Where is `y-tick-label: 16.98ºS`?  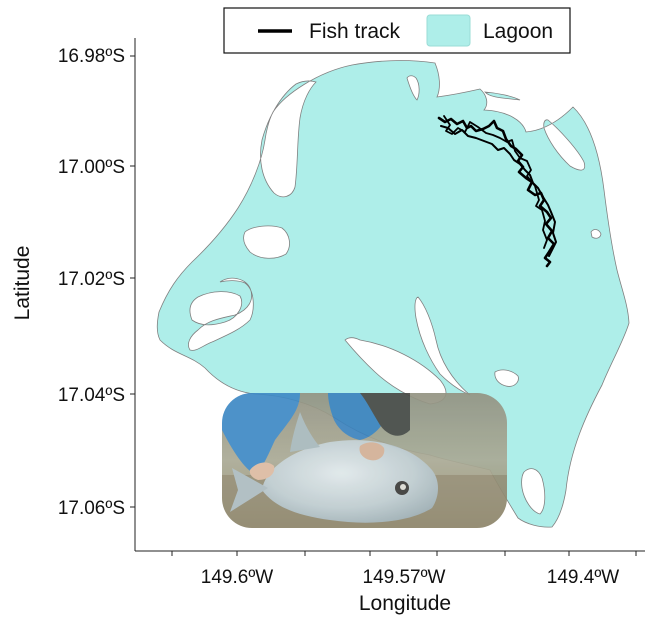 y-tick-label: 16.98ºS is located at coordinates (91, 56).